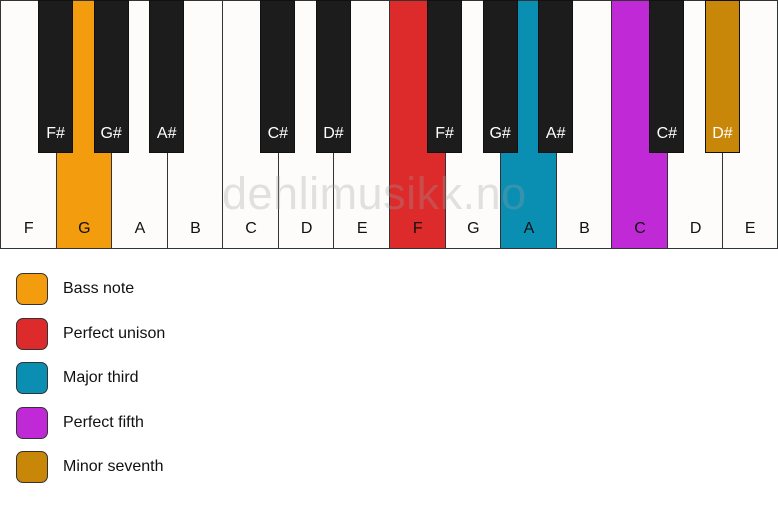 This screenshot has width=778, height=506. What do you see at coordinates (101, 377) in the screenshot?
I see `legend-label: Major third` at bounding box center [101, 377].